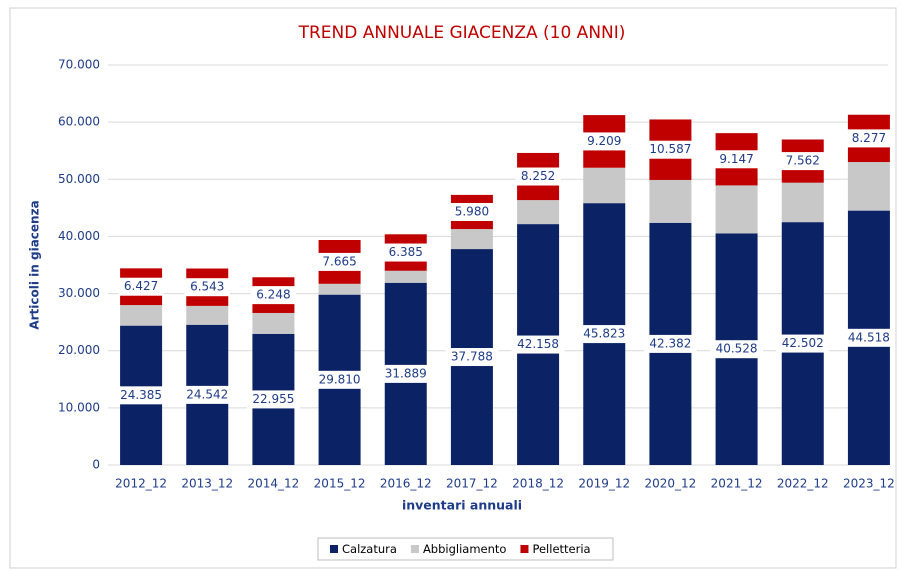  What do you see at coordinates (472, 484) in the screenshot?
I see `x-tick-label: 2017_12` at bounding box center [472, 484].